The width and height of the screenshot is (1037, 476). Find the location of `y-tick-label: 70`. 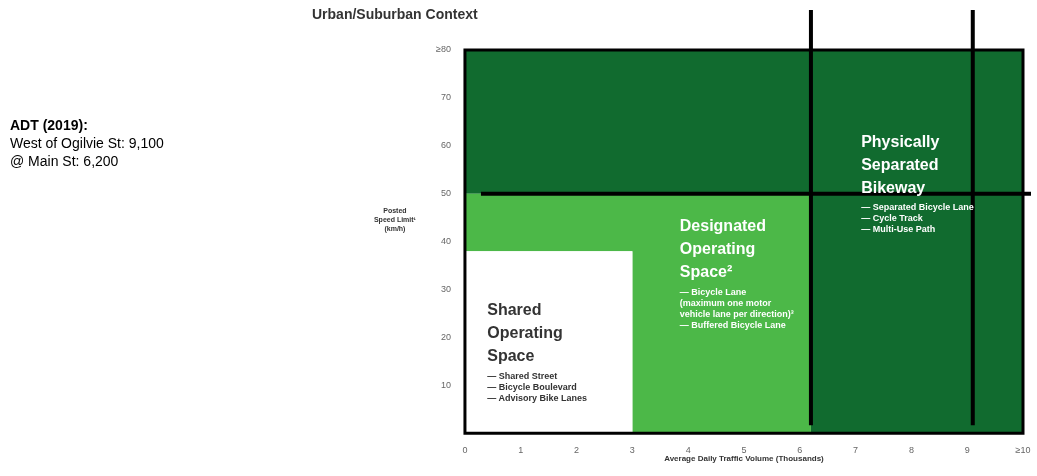

y-tick-label: 70 is located at coordinates (445, 97).